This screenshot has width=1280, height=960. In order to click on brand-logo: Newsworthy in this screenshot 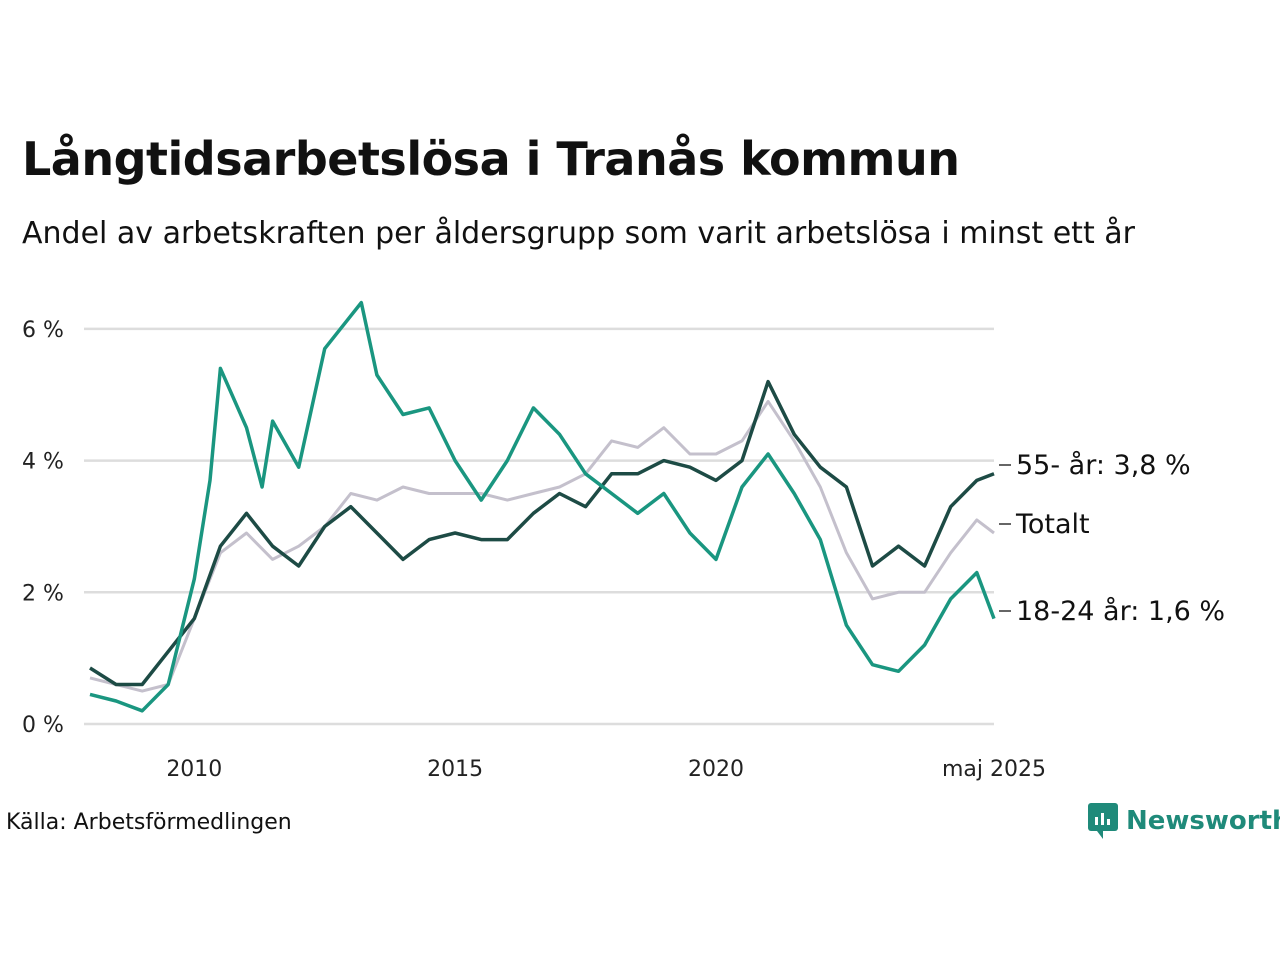, I will do `click(1184, 821)`.